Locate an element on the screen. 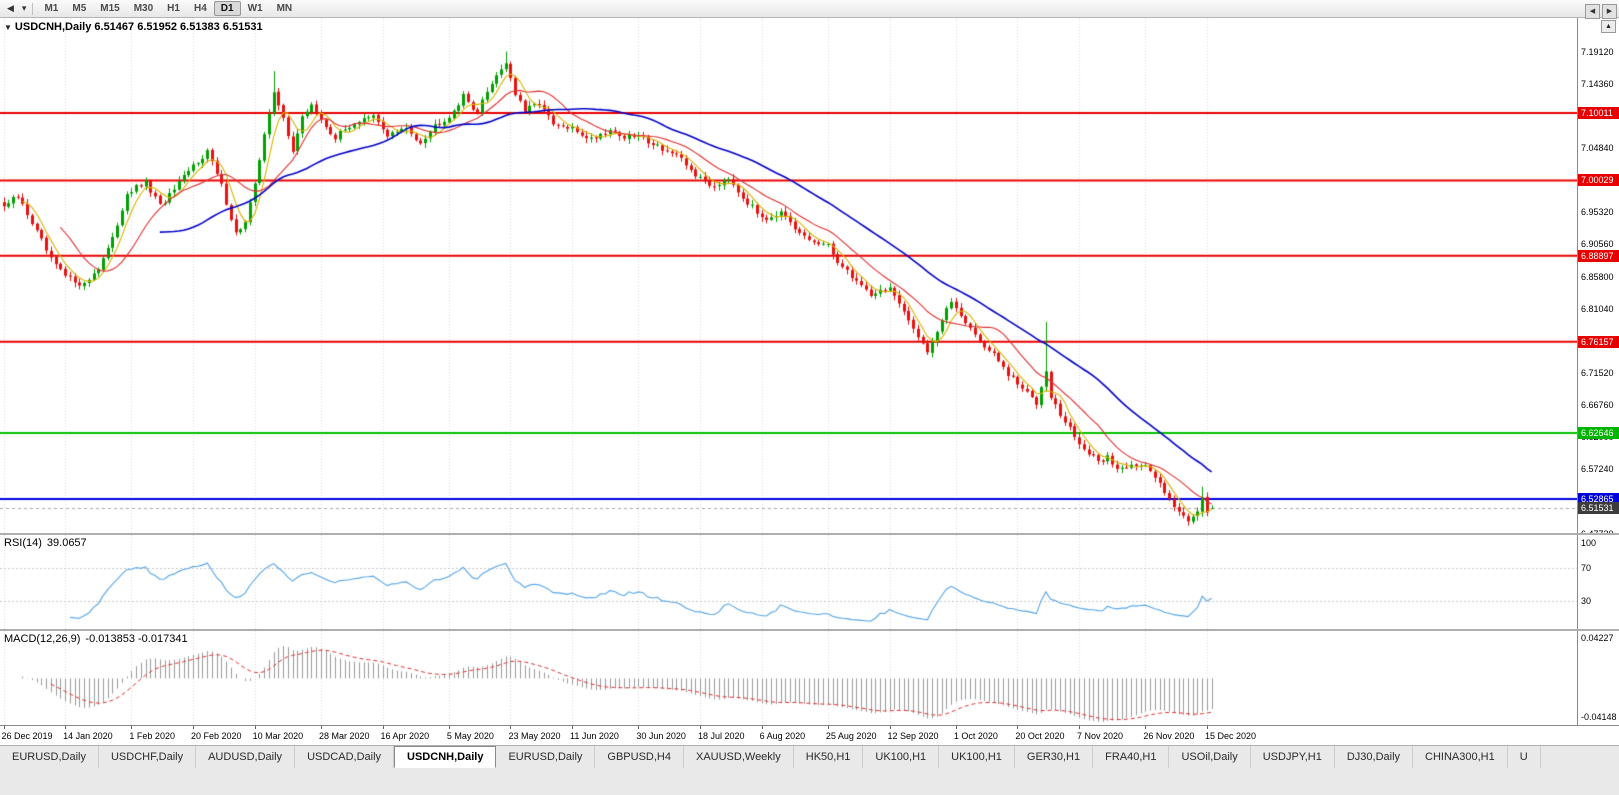 The width and height of the screenshot is (1619, 795). tab-china300-h1: CHINA300,H1 is located at coordinates (1460, 757).